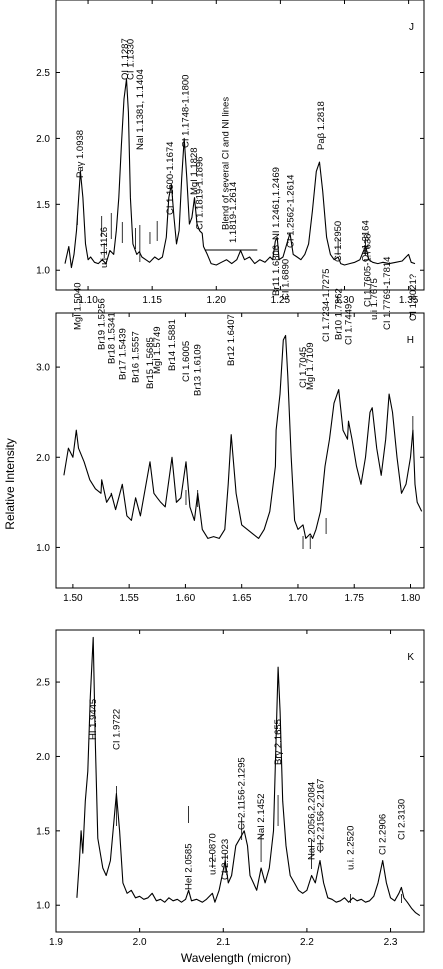  What do you see at coordinates (233, 212) in the screenshot?
I see `line-annotation: 1.1819-1.2614` at bounding box center [233, 212].